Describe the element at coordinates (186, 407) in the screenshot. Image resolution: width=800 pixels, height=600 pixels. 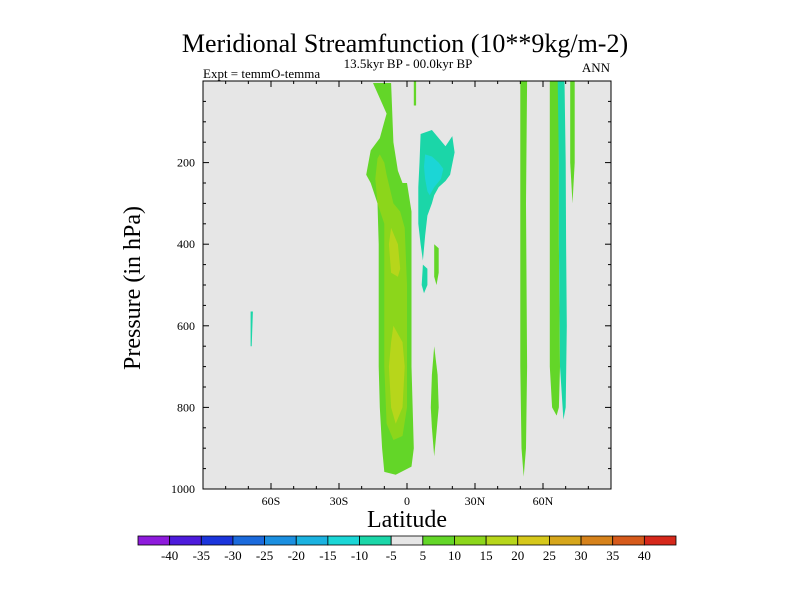
I see `y-tick-label: 800` at that location.